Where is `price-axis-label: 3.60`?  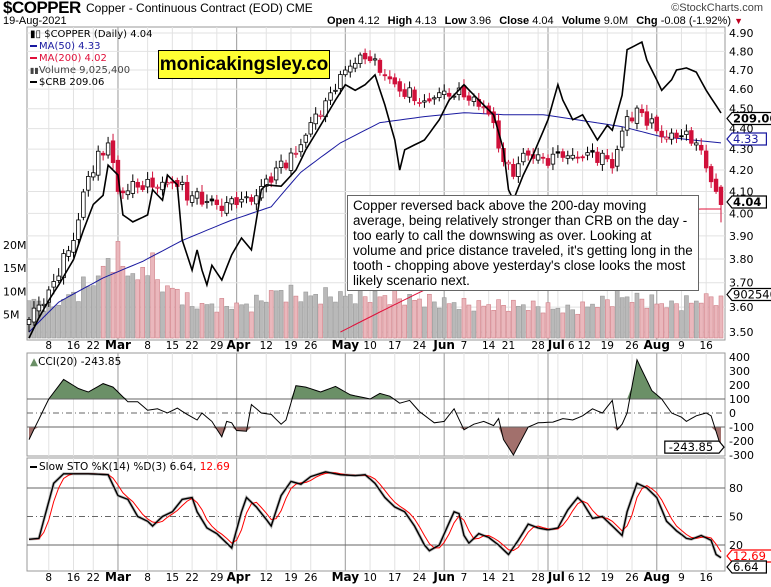 price-axis-label: 3.60 is located at coordinates (741, 307).